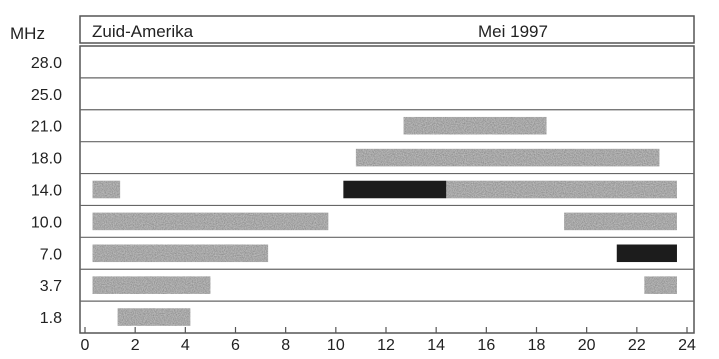 This screenshot has width=719, height=359. I want to click on x-tick-label: 22, so click(637, 345).